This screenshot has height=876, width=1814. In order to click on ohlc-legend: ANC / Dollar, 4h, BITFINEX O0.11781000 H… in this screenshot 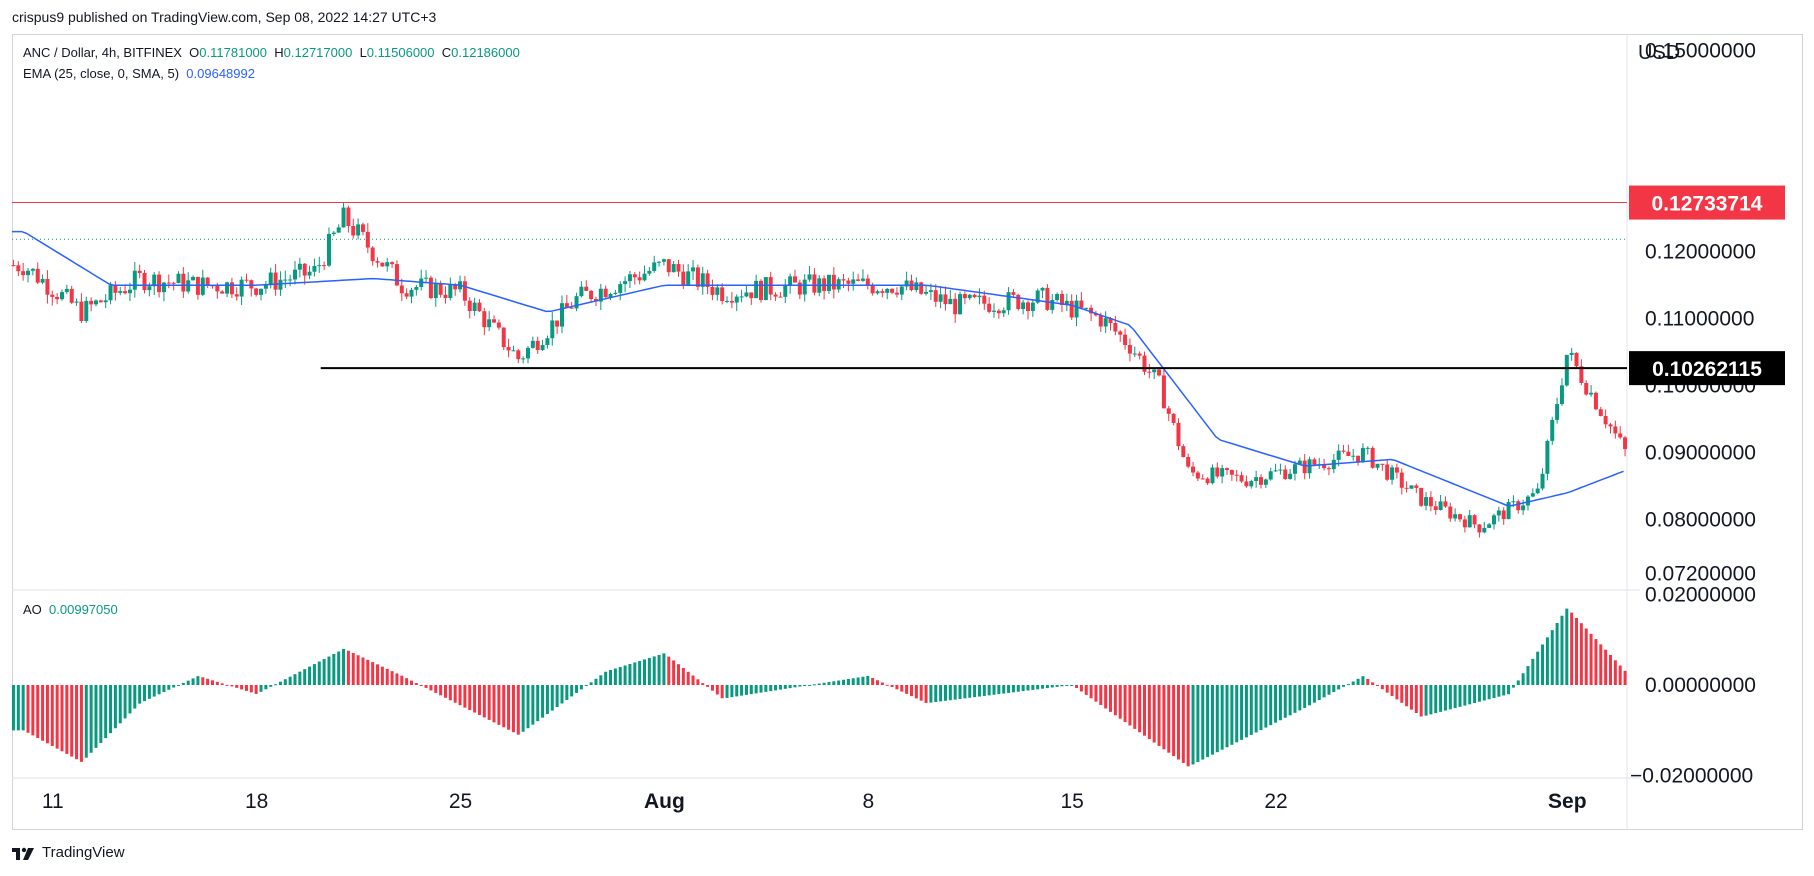, I will do `click(271, 52)`.